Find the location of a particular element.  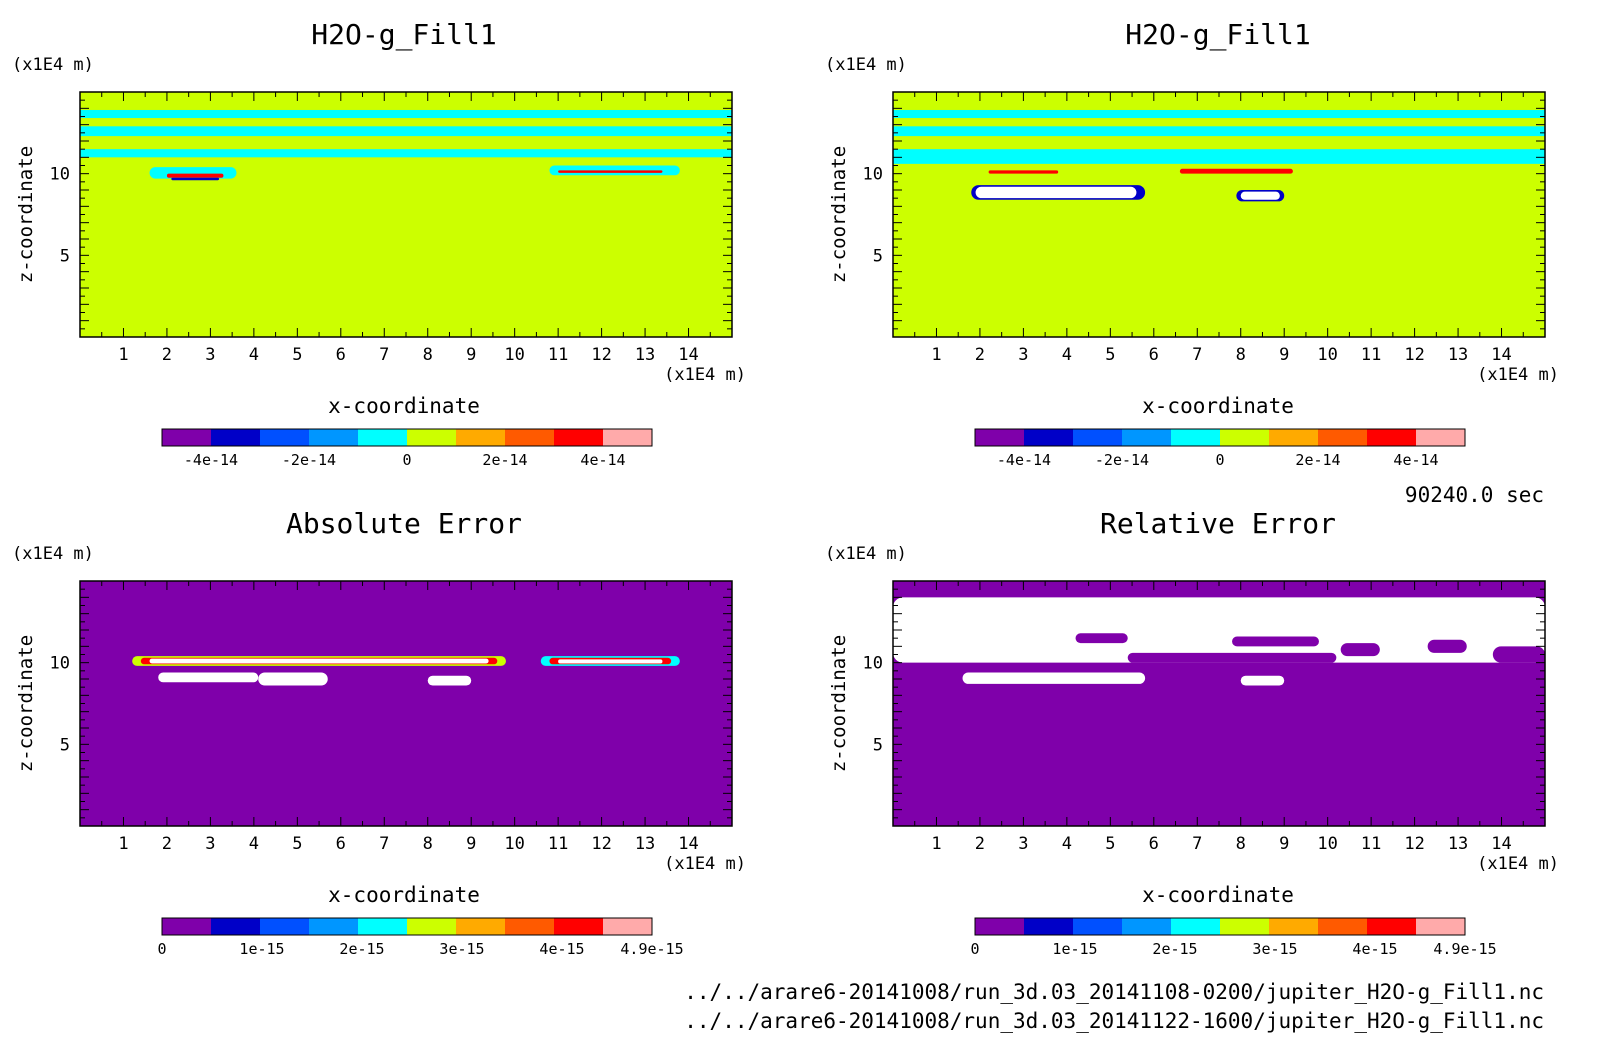

field-background is located at coordinates (406, 703).